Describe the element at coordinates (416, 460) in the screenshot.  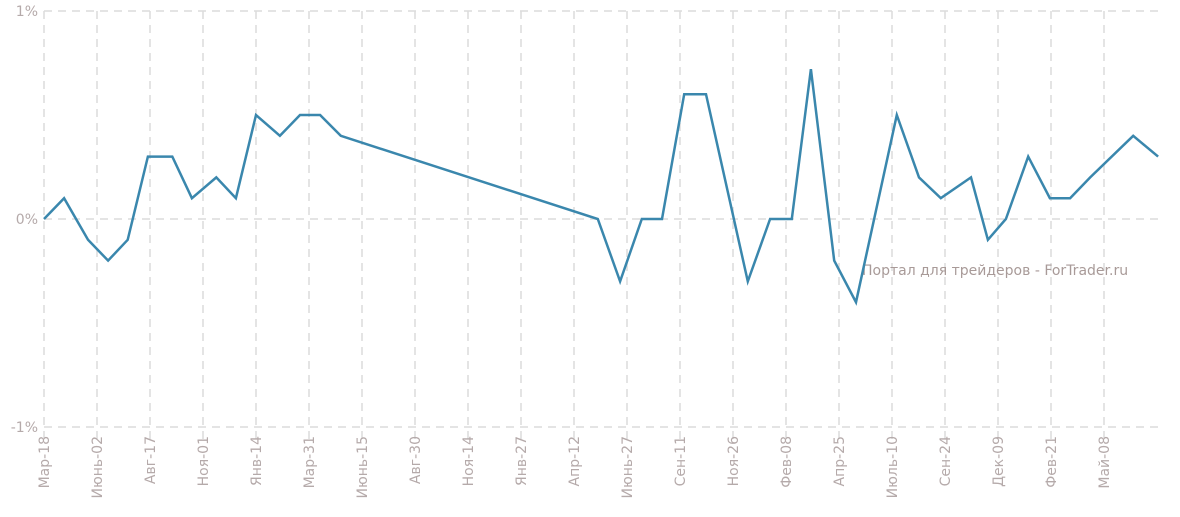
I see `x-tick-label: Авг-30` at that location.